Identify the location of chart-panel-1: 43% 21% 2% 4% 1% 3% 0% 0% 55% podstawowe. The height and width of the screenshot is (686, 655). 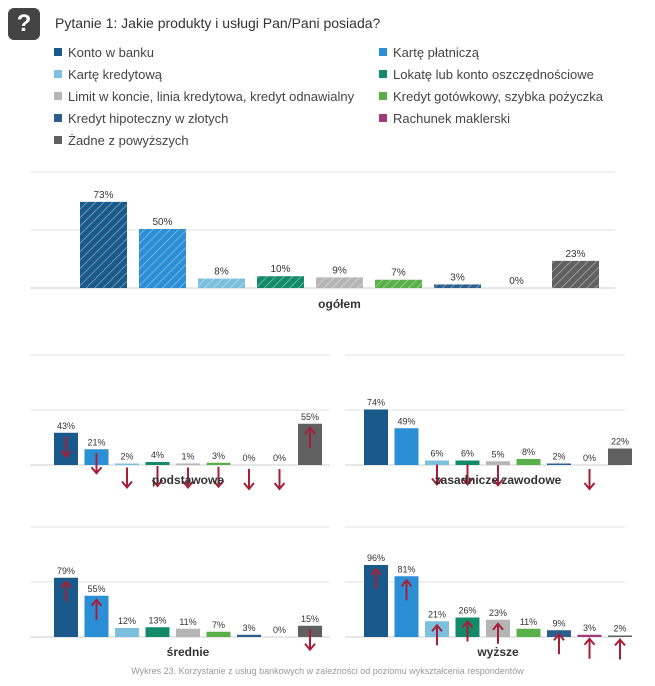
(180, 422).